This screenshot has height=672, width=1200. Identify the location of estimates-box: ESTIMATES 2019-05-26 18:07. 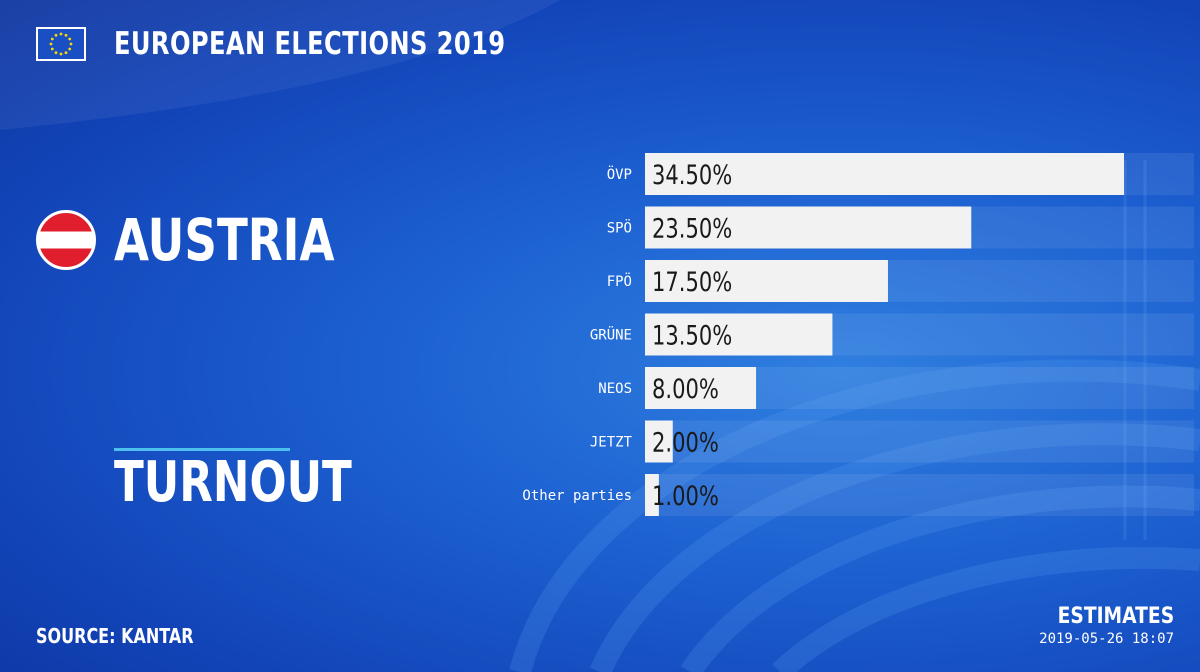
(1105, 625).